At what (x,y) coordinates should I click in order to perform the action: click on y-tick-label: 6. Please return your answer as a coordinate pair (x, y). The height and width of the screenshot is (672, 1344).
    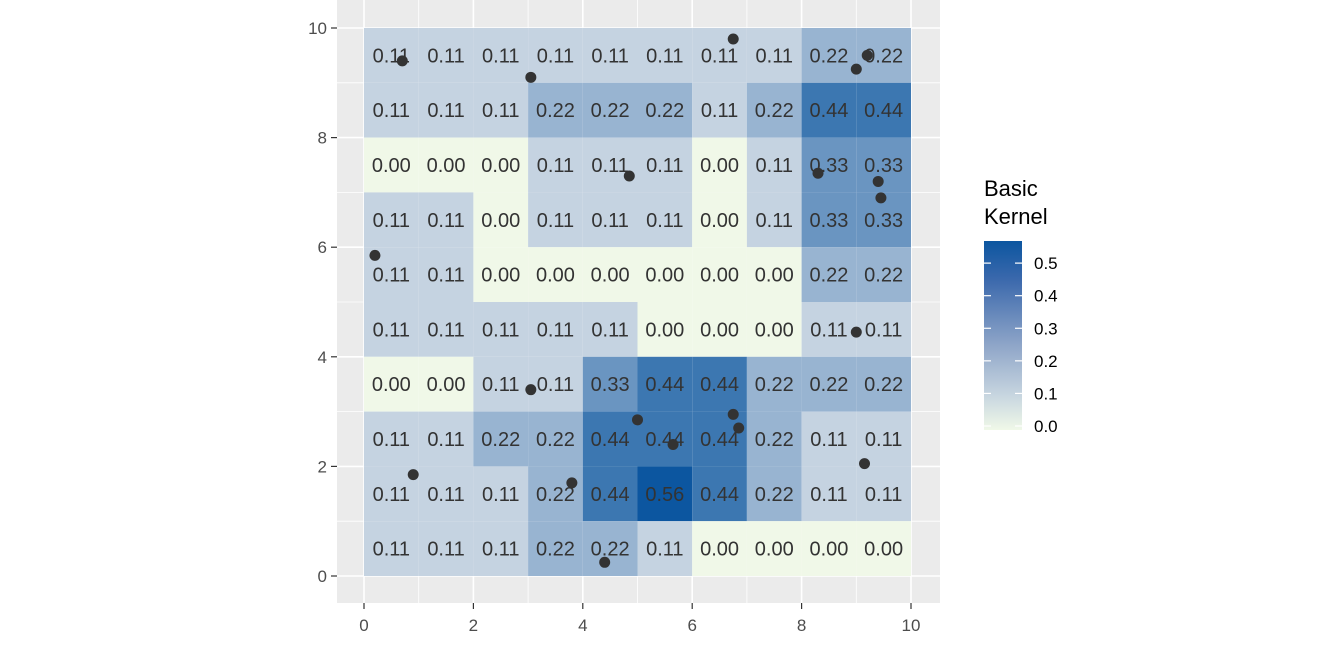
    Looking at the image, I should click on (322, 247).